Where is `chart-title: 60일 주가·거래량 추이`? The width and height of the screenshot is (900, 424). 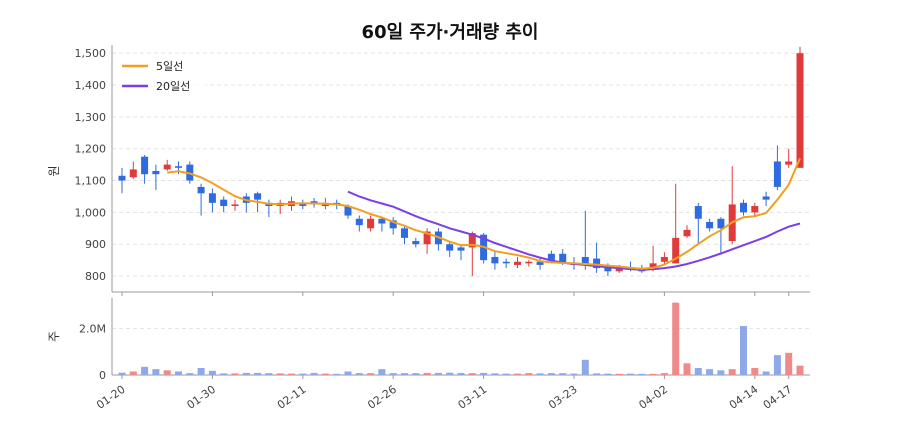
chart-title: 60일 주가·거래량 추이 is located at coordinates (450, 32).